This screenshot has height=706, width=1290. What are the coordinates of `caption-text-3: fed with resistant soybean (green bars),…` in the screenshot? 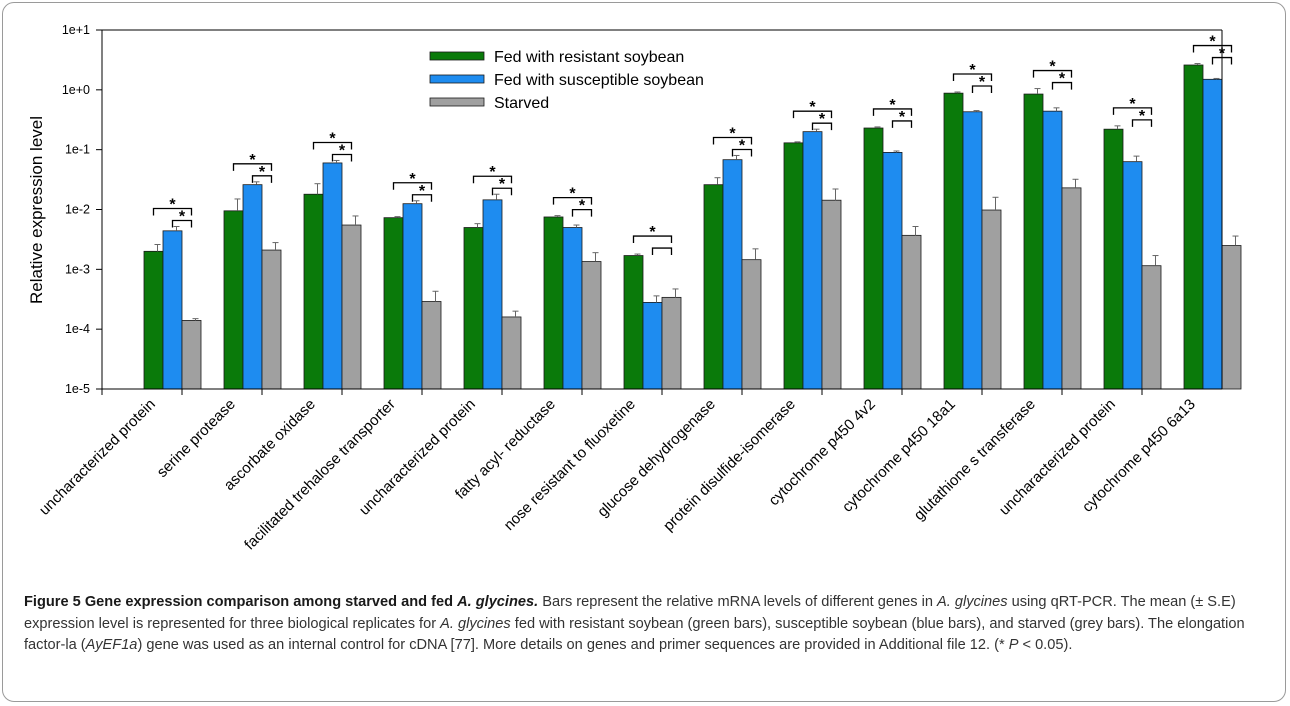 It's located at (634, 634).